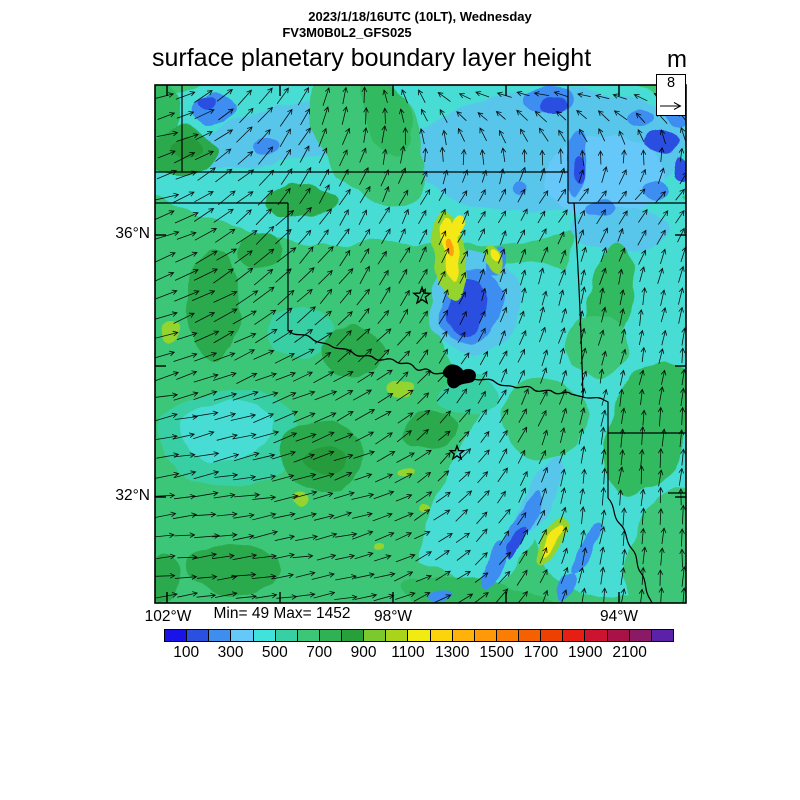 This screenshot has height=800, width=800. What do you see at coordinates (132, 233) in the screenshot?
I see `lat-label: 36°N` at bounding box center [132, 233].